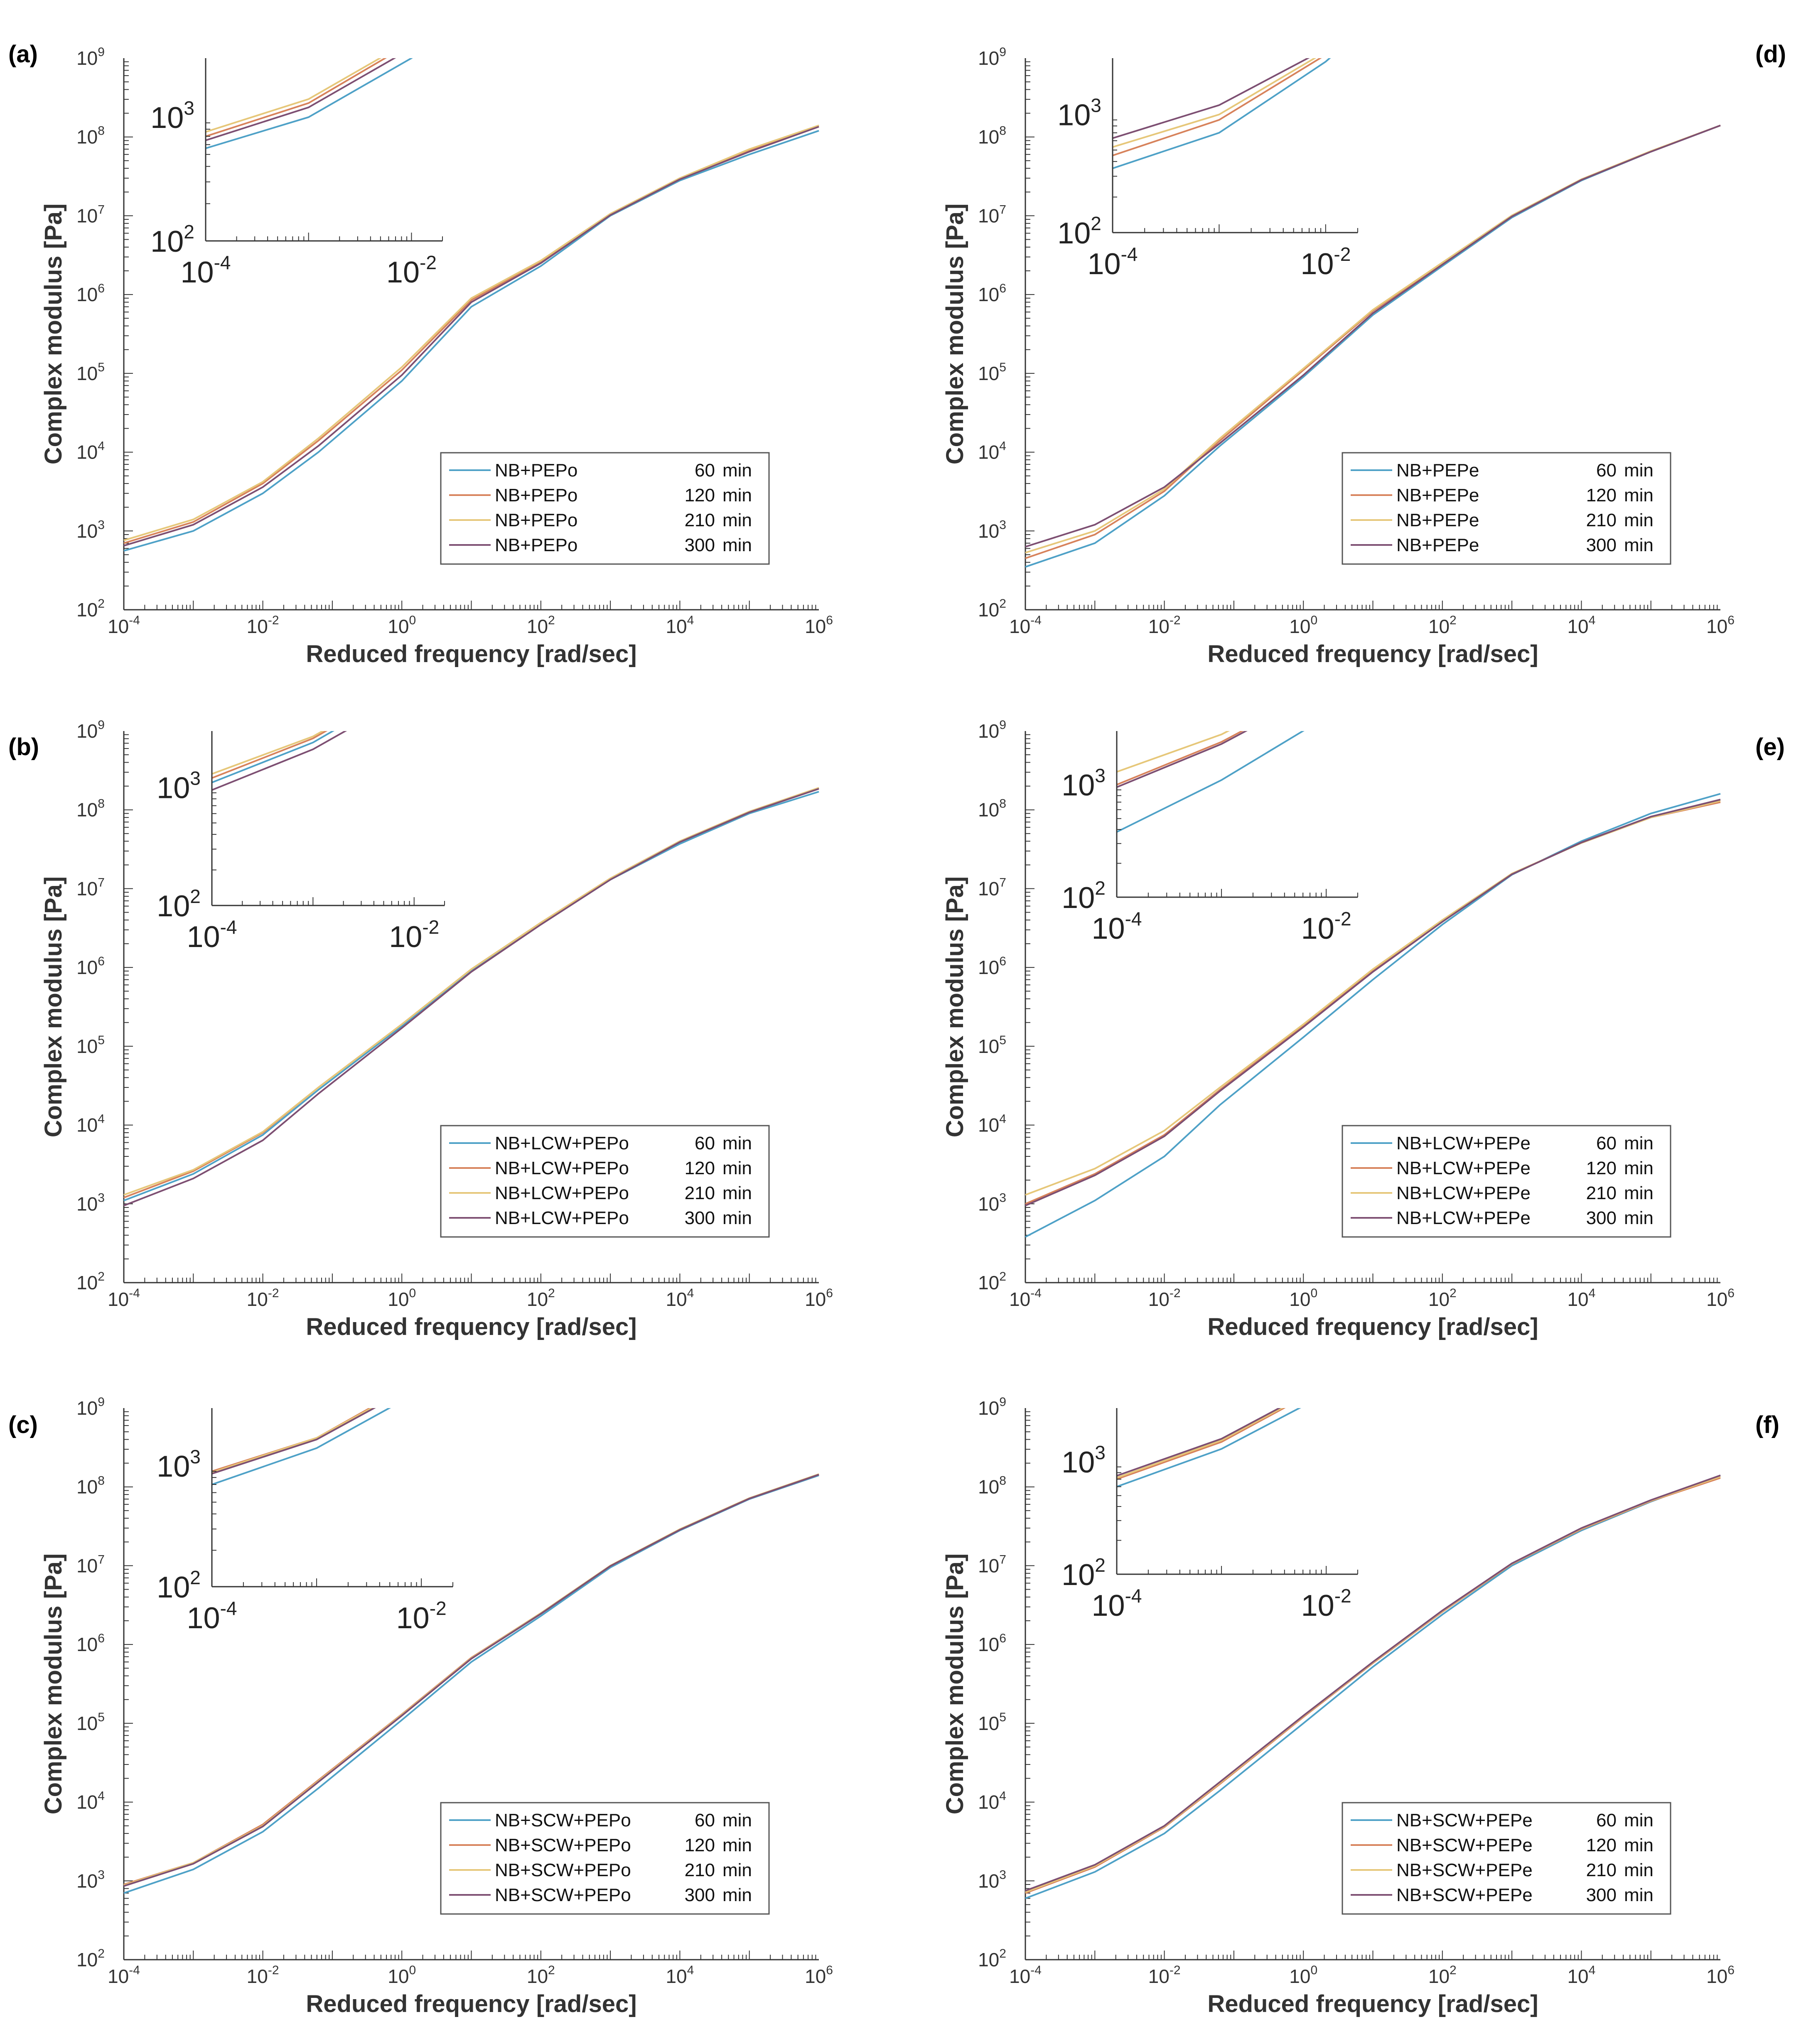  I want to click on legend-series-time: 300, so click(1601, 1218).